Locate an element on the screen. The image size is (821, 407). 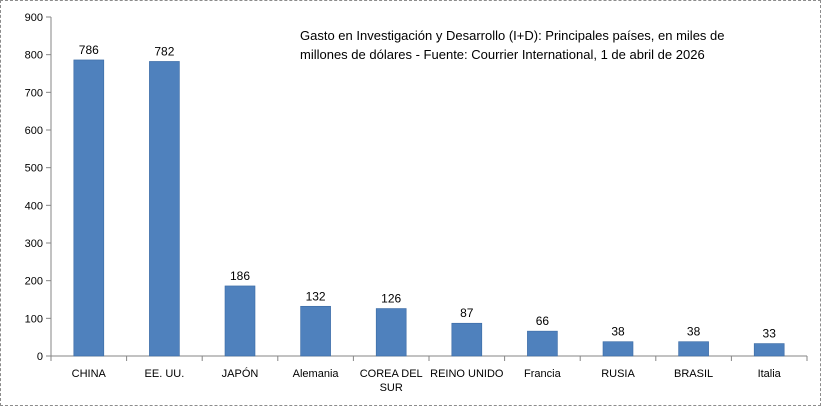
x-tick-label: JAPÓN is located at coordinates (240, 373).